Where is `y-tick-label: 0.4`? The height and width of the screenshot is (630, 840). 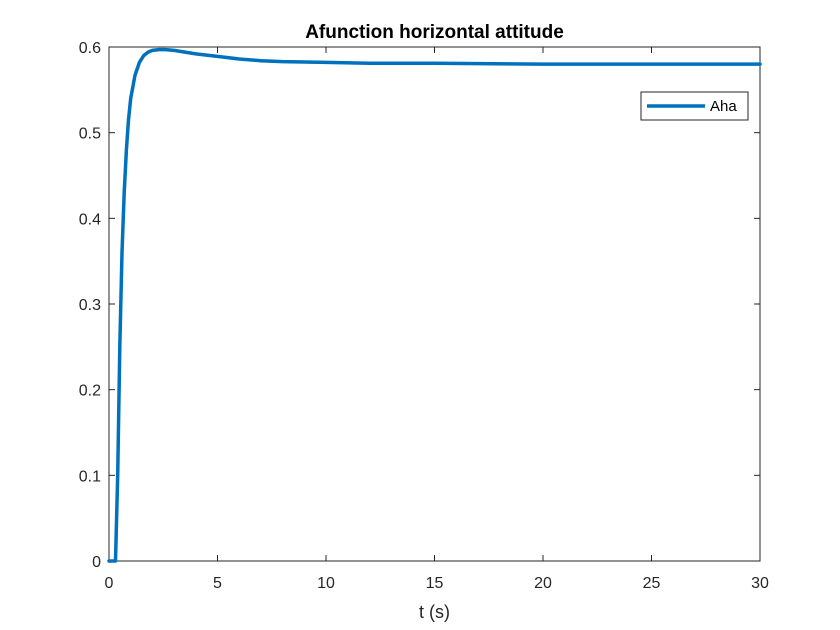 y-tick-label: 0.4 is located at coordinates (90, 219).